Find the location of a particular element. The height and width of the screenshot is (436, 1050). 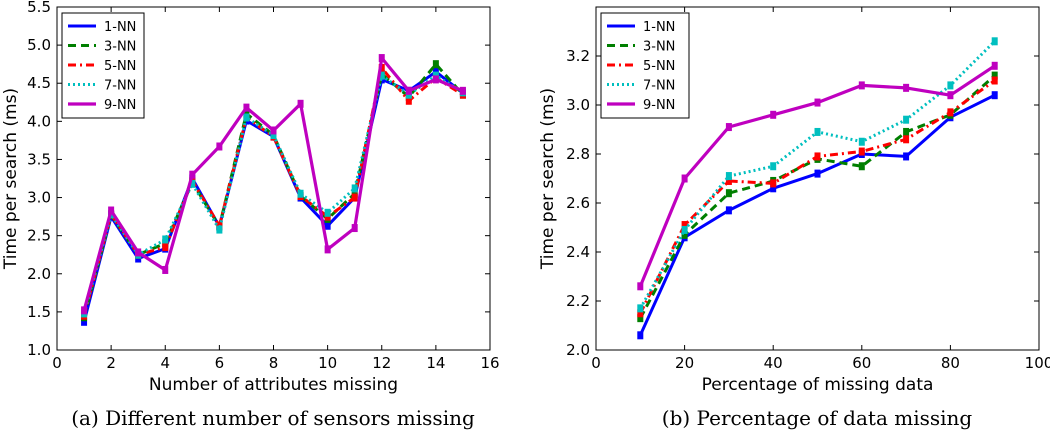

y-tick-label: 1.5 is located at coordinates (39, 312).